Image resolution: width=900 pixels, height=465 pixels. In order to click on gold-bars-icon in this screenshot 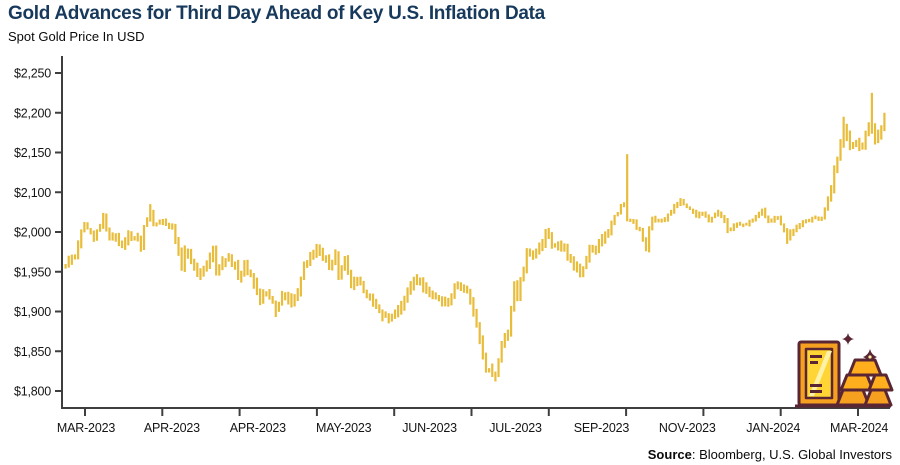, I will do `click(844, 370)`.